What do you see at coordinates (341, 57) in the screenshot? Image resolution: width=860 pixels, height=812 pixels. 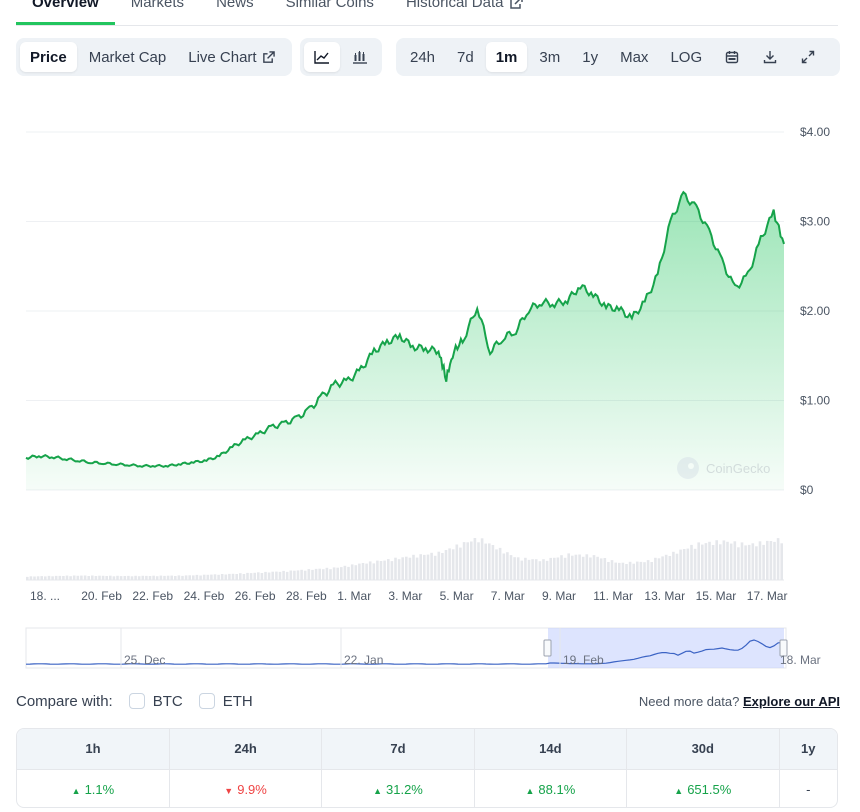 I see `chart-type-group` at bounding box center [341, 57].